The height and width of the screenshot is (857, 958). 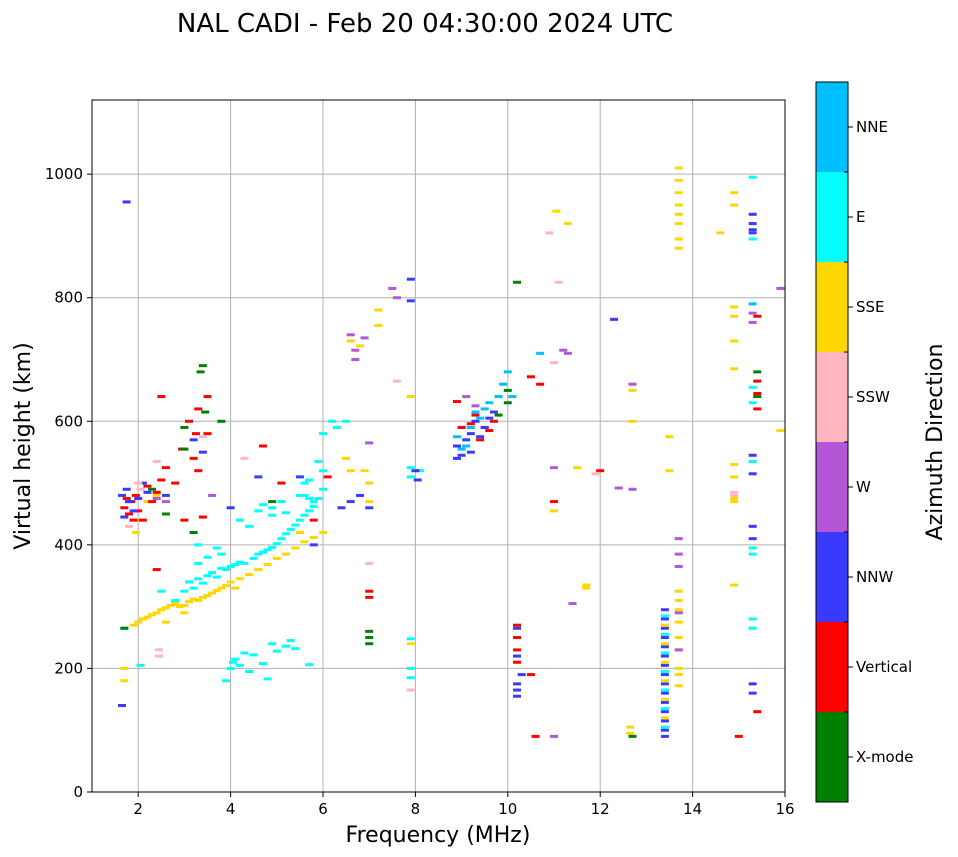 What do you see at coordinates (870, 307) in the screenshot?
I see `colorbar-label-sse: SSE` at bounding box center [870, 307].